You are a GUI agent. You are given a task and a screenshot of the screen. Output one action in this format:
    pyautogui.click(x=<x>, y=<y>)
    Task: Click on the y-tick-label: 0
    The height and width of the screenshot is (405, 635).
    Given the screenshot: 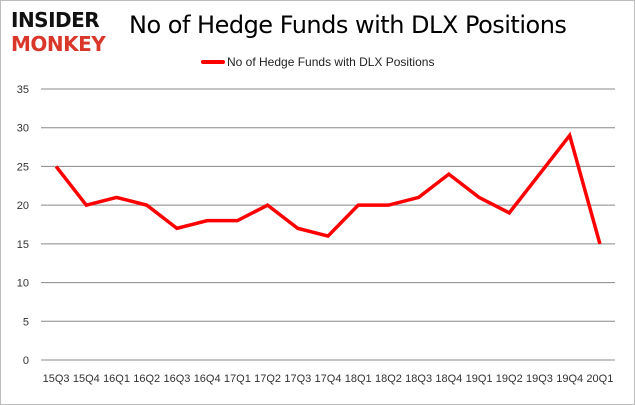 What is the action you would take?
    pyautogui.click(x=26, y=361)
    